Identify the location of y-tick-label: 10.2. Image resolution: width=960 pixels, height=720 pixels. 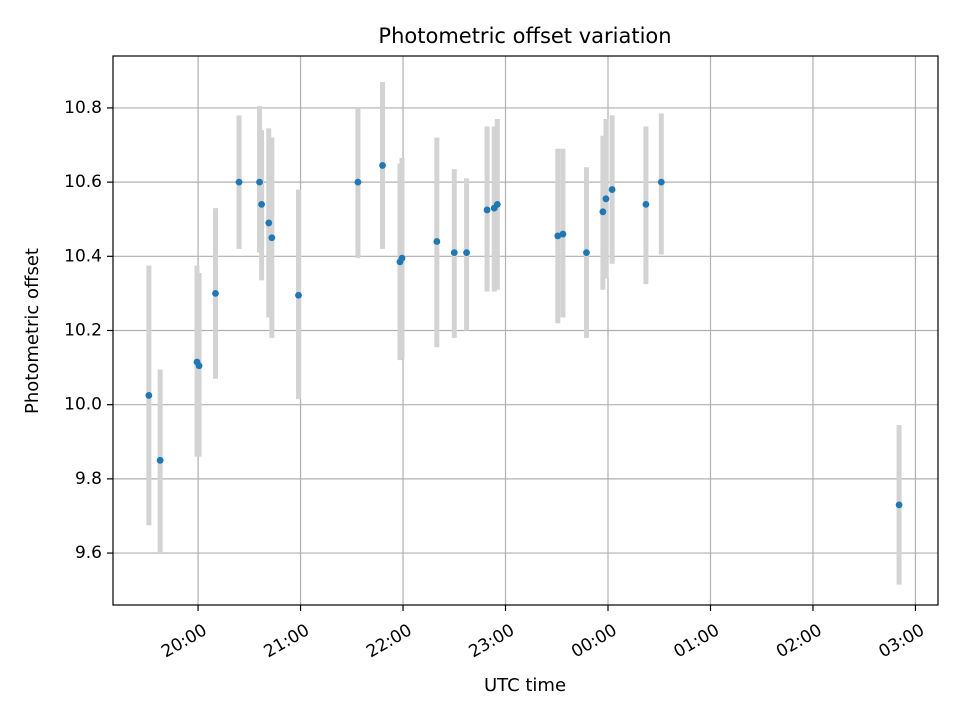
(83, 331).